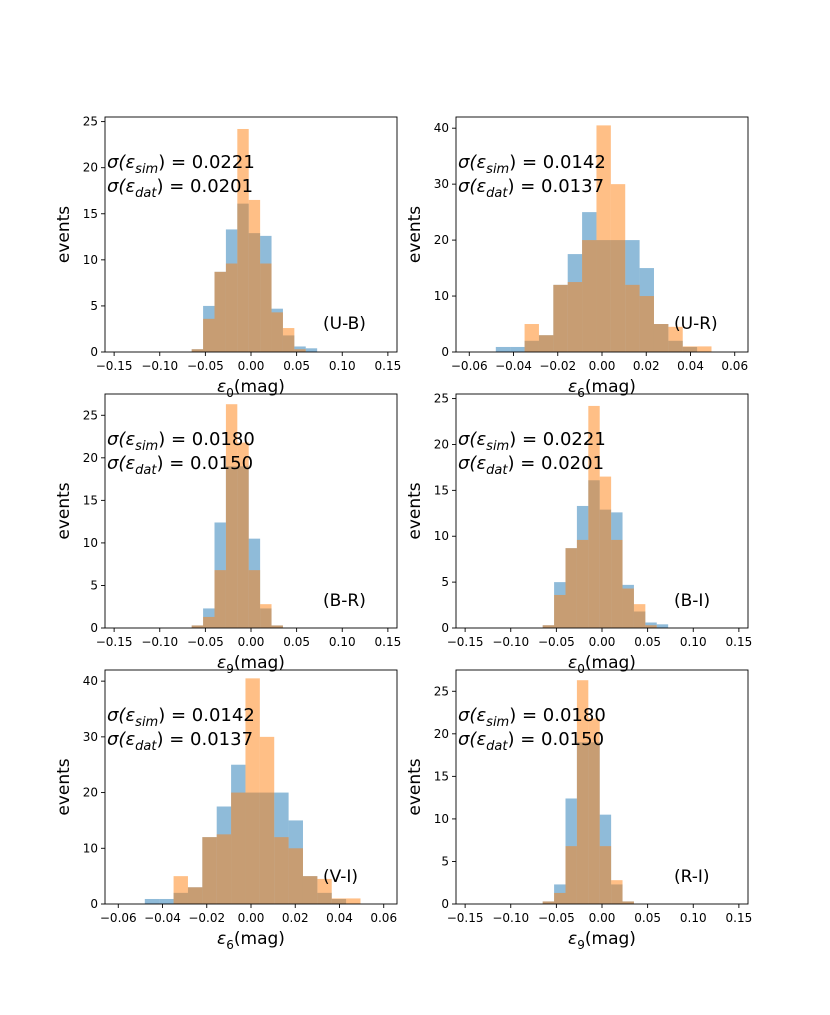  What do you see at coordinates (180, 741) in the screenshot?
I see `sigma-annotation-dat: σ(εdat) = 0.0137` at bounding box center [180, 741].